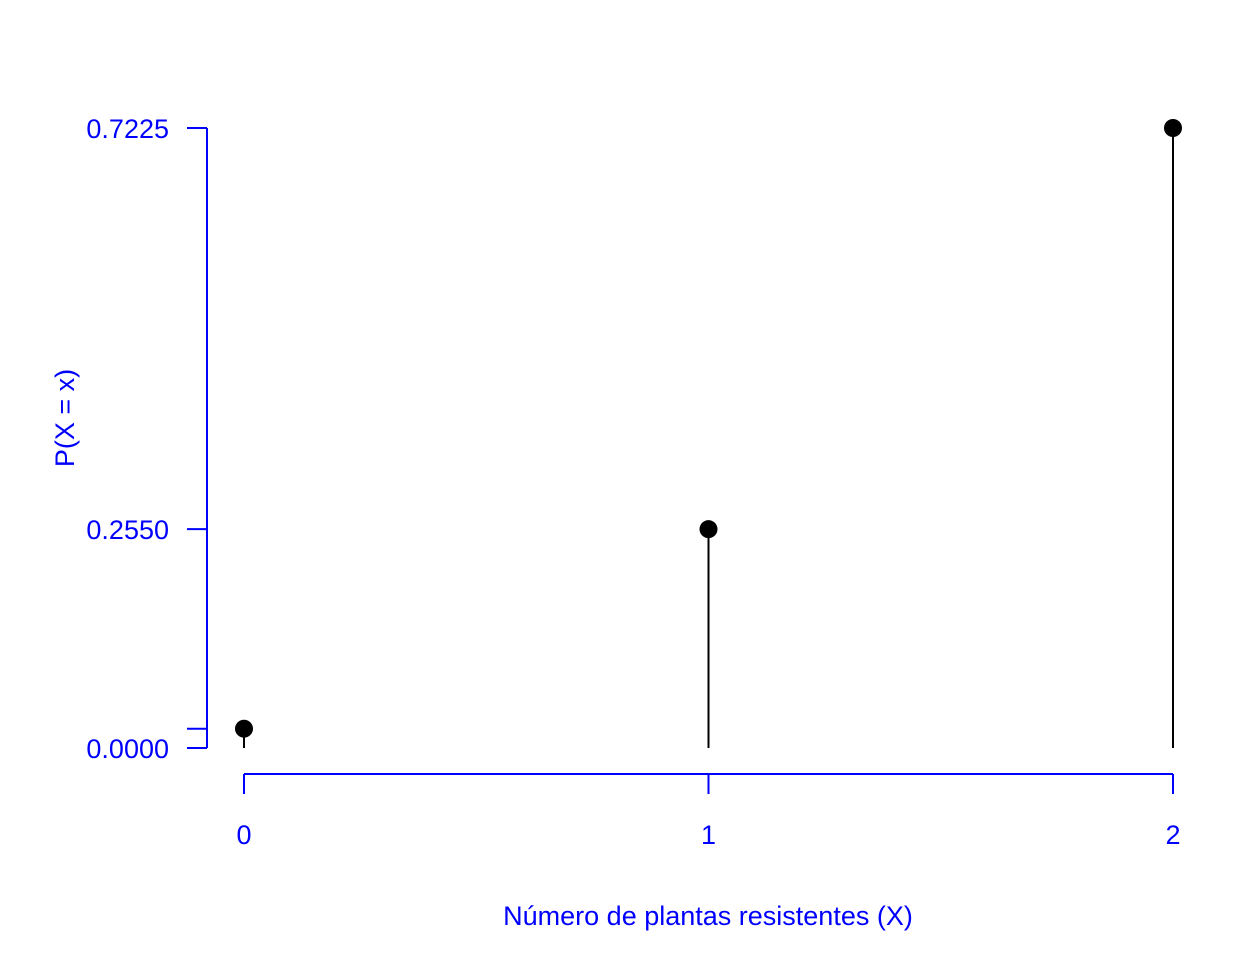 The image size is (1256, 976). I want to click on x-axis: 0 1 2, so click(708, 811).